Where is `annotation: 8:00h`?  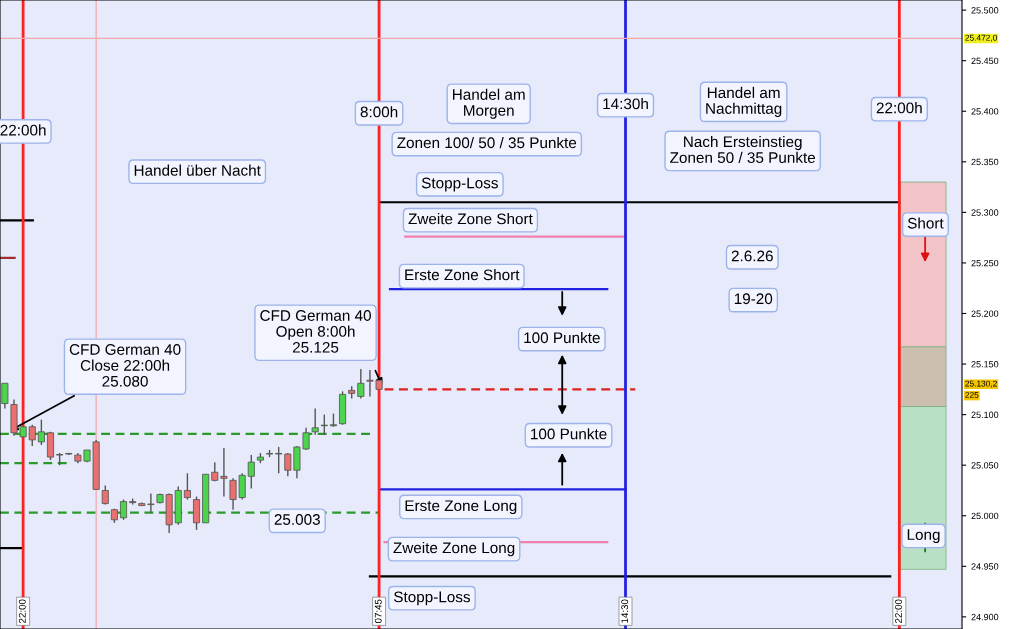
annotation: 8:00h is located at coordinates (379, 112).